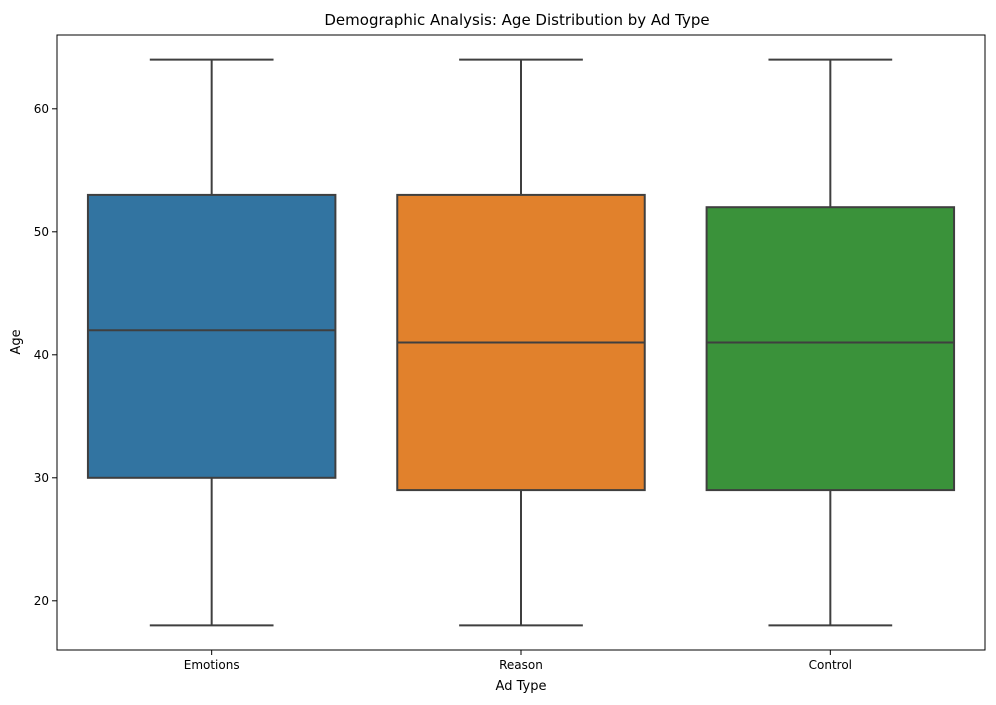 This screenshot has height=705, width=996. Describe the element at coordinates (41, 232) in the screenshot. I see `y-tick-label-50: 50` at that location.